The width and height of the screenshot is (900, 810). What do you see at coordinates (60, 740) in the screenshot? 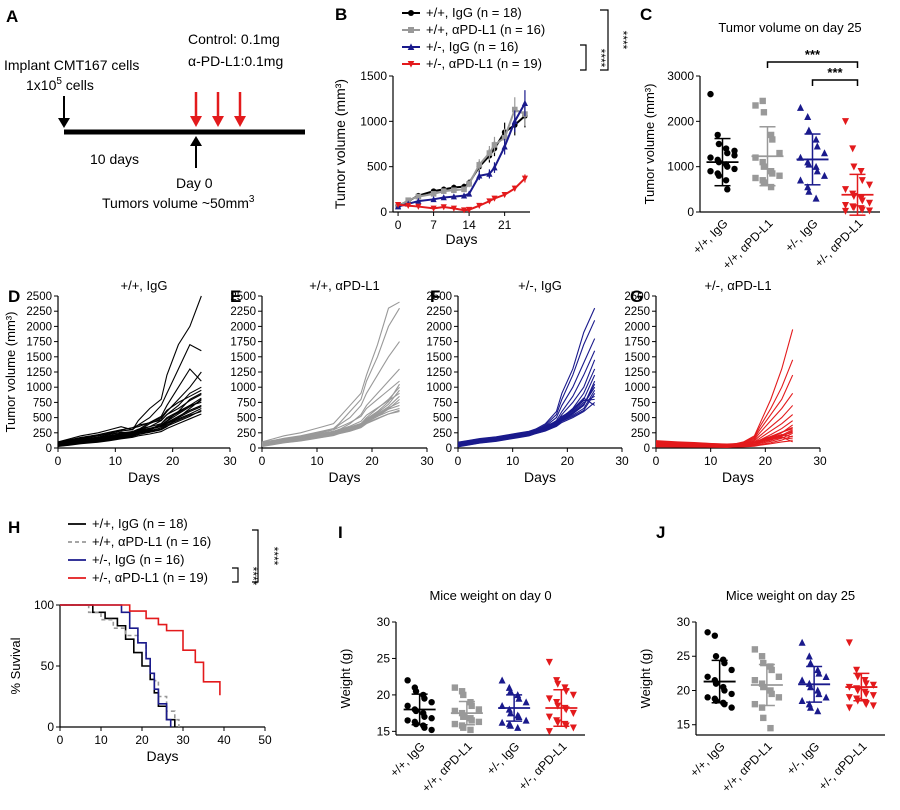
I see `x-tick-label: 0` at bounding box center [60, 740].